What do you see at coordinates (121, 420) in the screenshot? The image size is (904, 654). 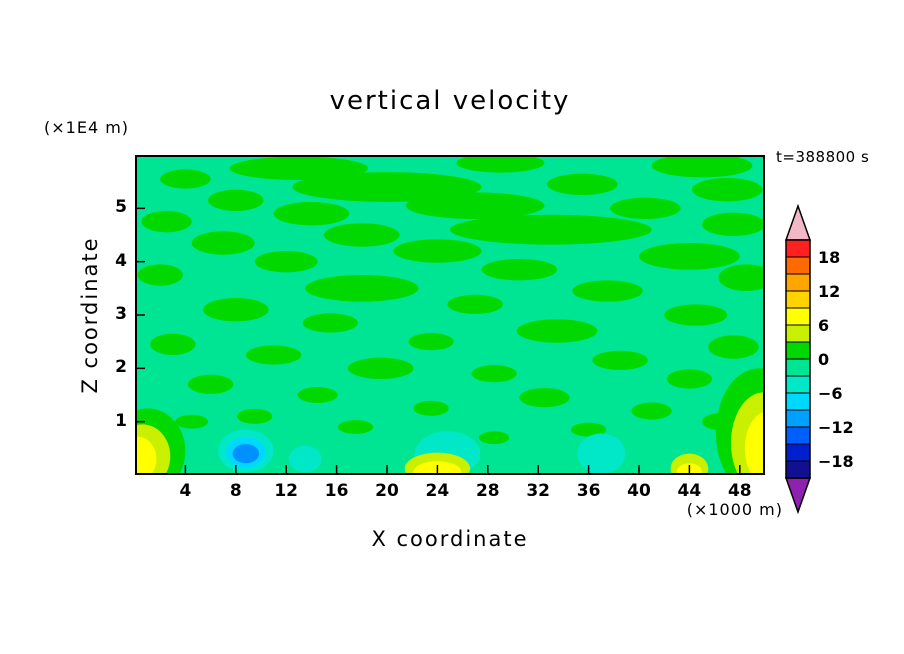 I see `z-tick-label: 1` at bounding box center [121, 420].